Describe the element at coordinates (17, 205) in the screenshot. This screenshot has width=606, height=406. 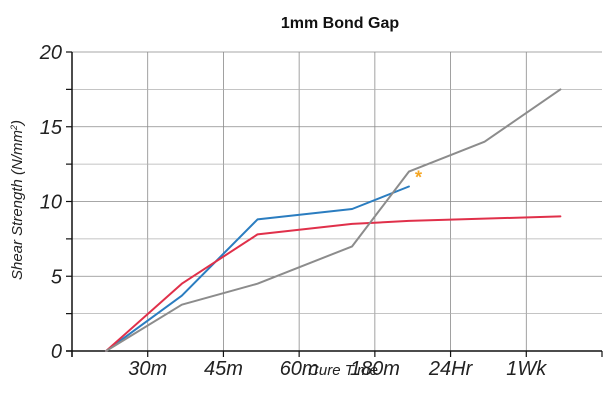
I see `y-axis-title-main: Shear Strength (N/mm` at that location.